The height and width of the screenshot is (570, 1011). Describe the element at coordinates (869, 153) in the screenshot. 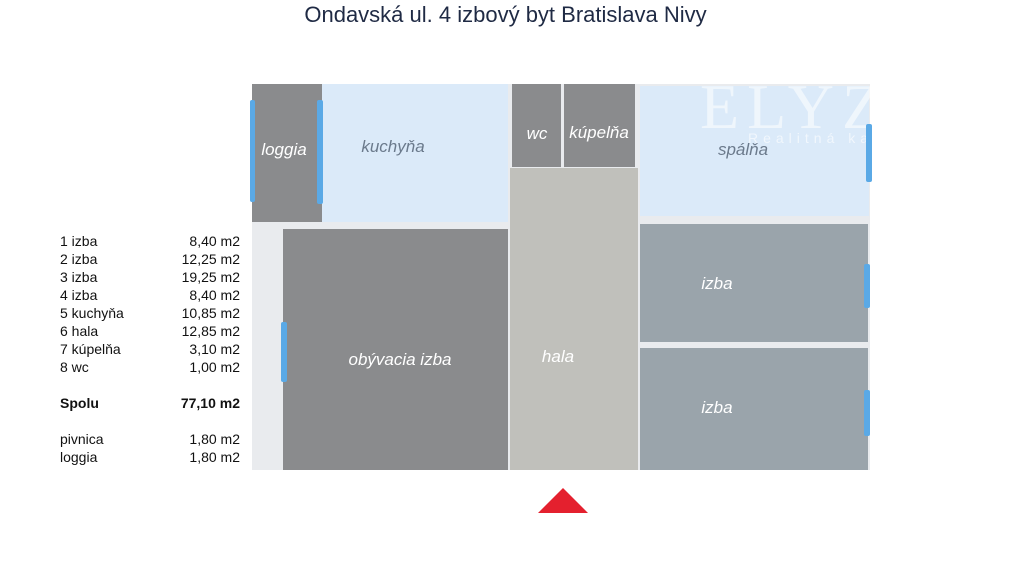

I see `window-spalna` at that location.